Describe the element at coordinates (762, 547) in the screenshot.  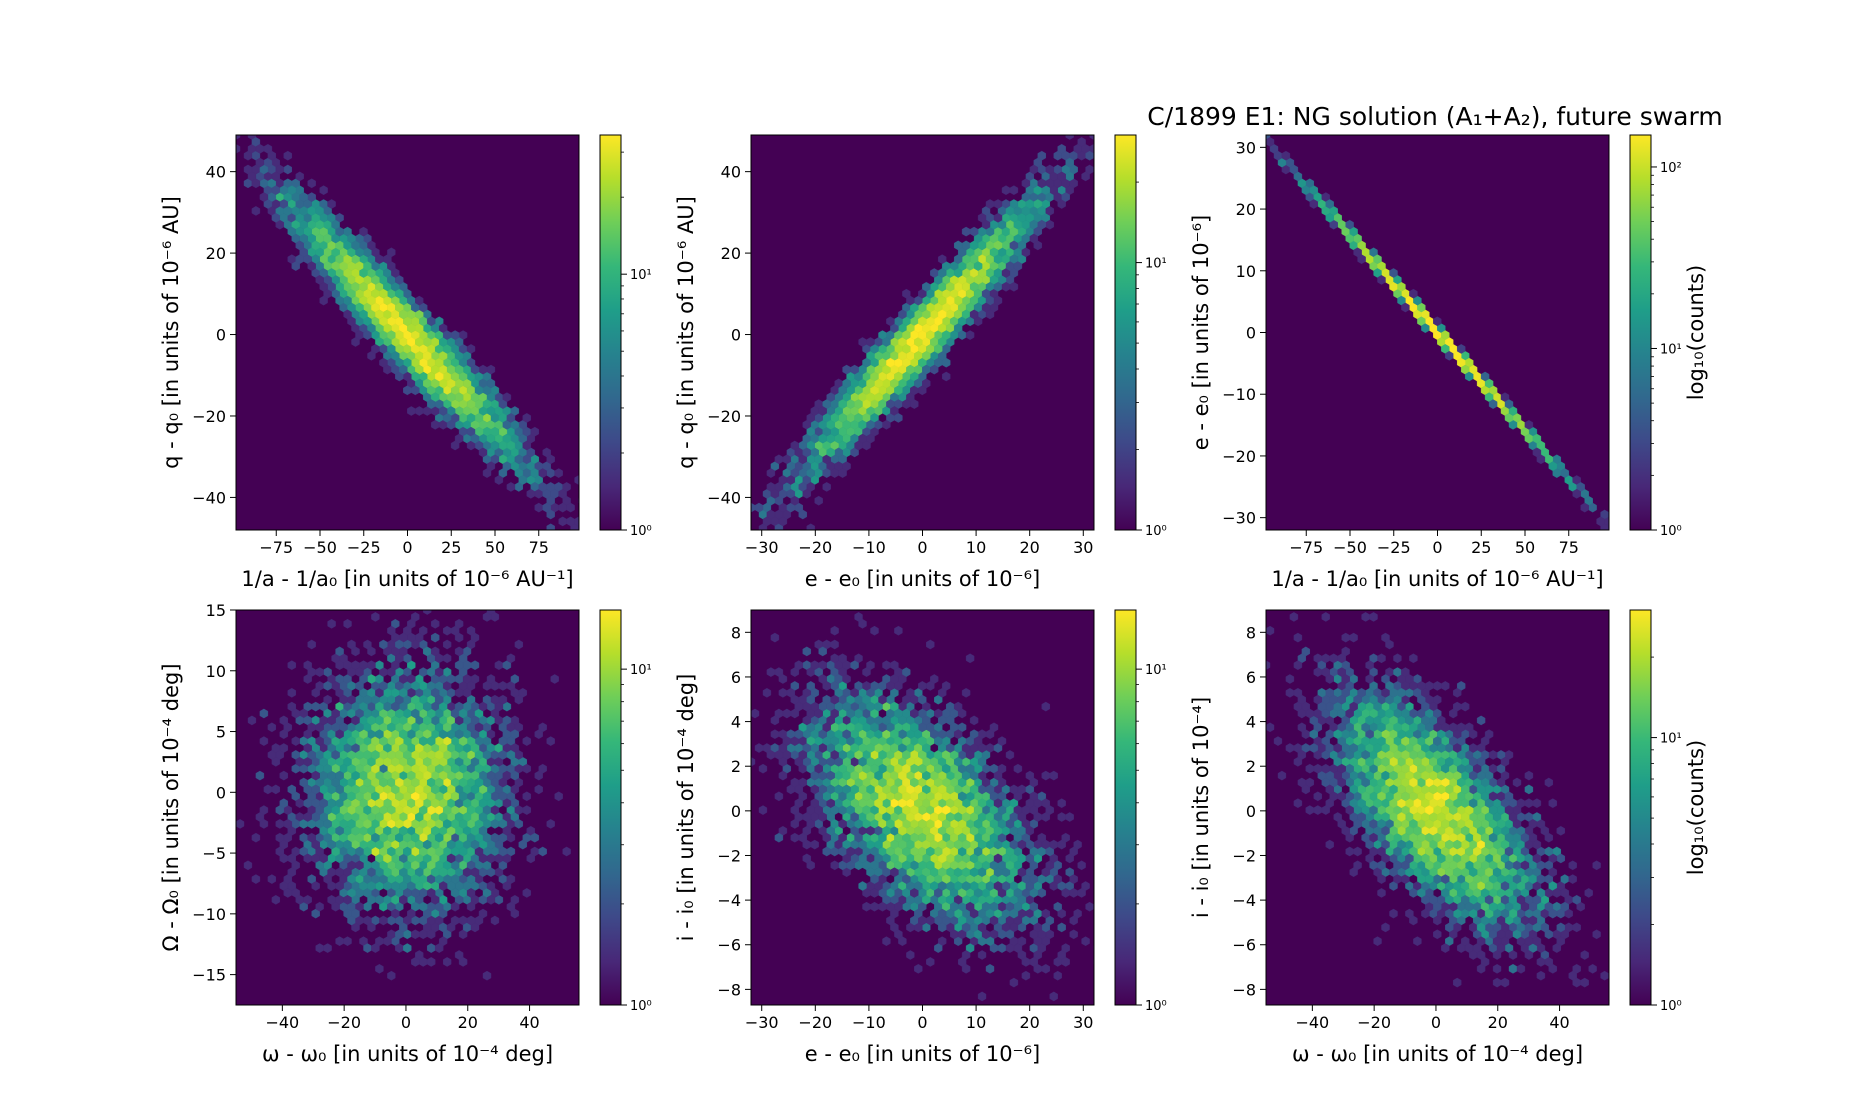
I see `x-tick-label: −30` at that location.